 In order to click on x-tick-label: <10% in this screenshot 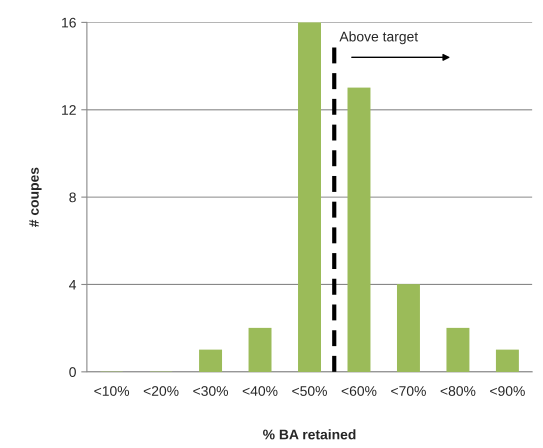, I will do `click(112, 391)`.